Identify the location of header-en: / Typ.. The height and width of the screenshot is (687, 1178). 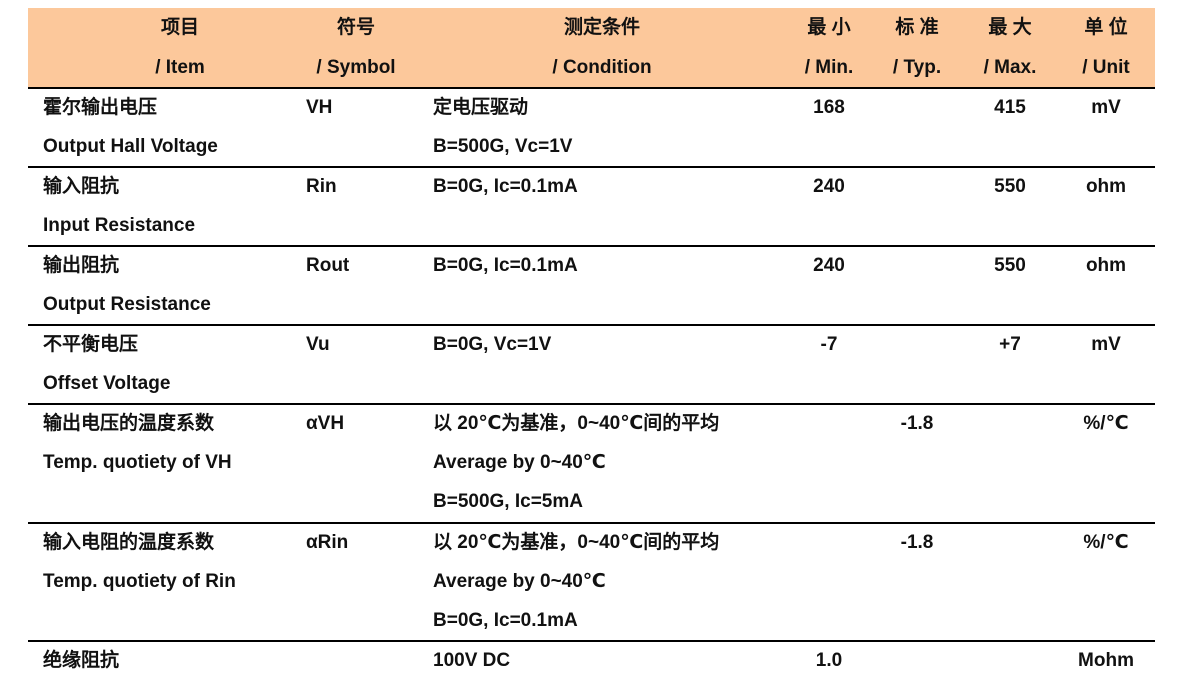
(917, 67).